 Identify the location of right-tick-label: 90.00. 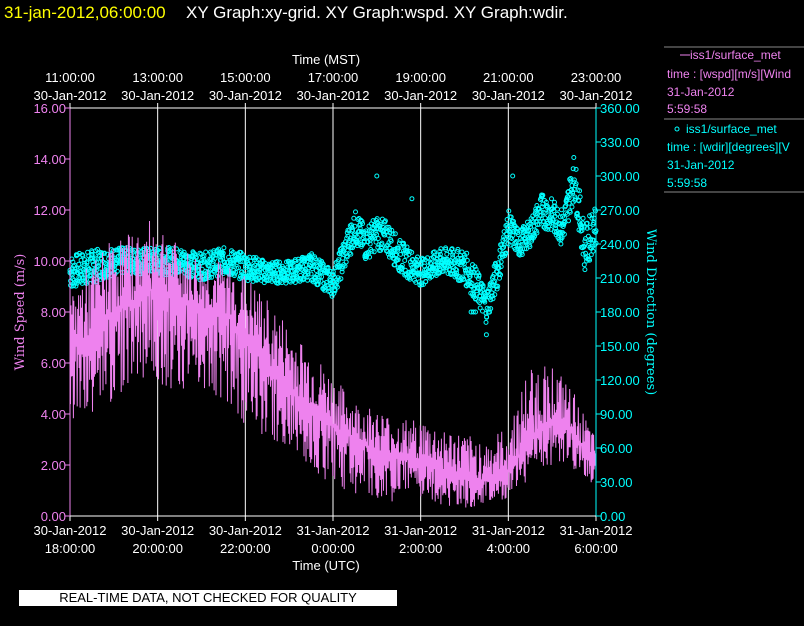
(616, 414).